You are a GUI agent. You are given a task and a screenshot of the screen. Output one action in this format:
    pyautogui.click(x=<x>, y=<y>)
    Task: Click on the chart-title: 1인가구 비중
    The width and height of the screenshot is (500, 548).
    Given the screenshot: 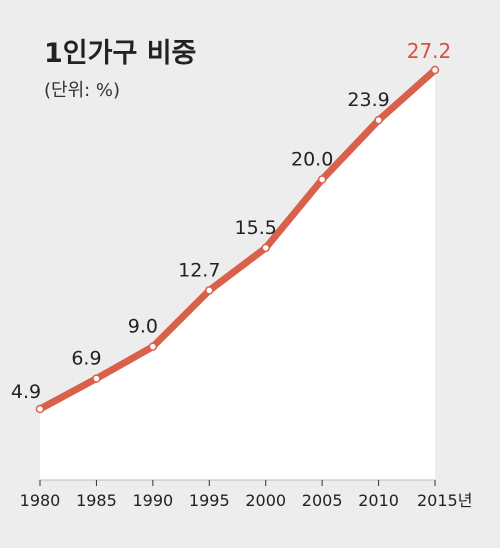 What is the action you would take?
    pyautogui.click(x=120, y=53)
    